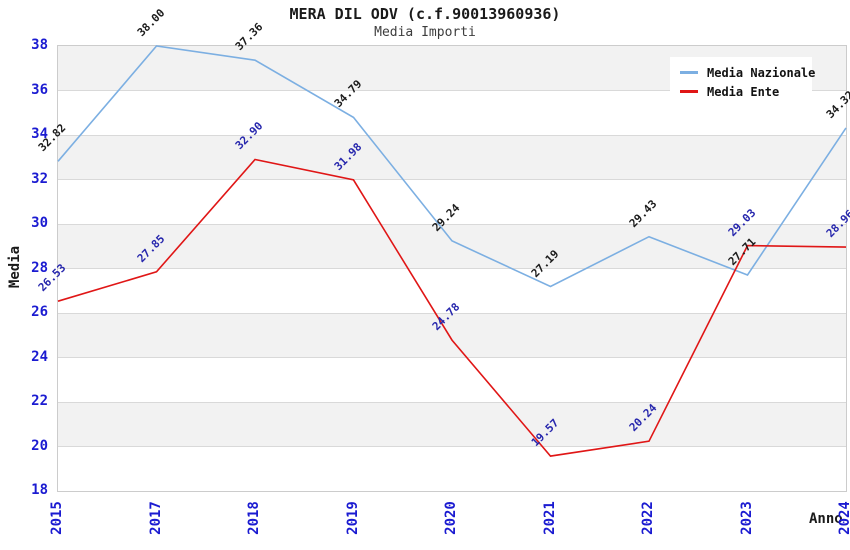 Image resolution: width=850 pixels, height=550 pixels. Describe the element at coordinates (39, 134) in the screenshot. I see `y-tick-label: 34` at that location.